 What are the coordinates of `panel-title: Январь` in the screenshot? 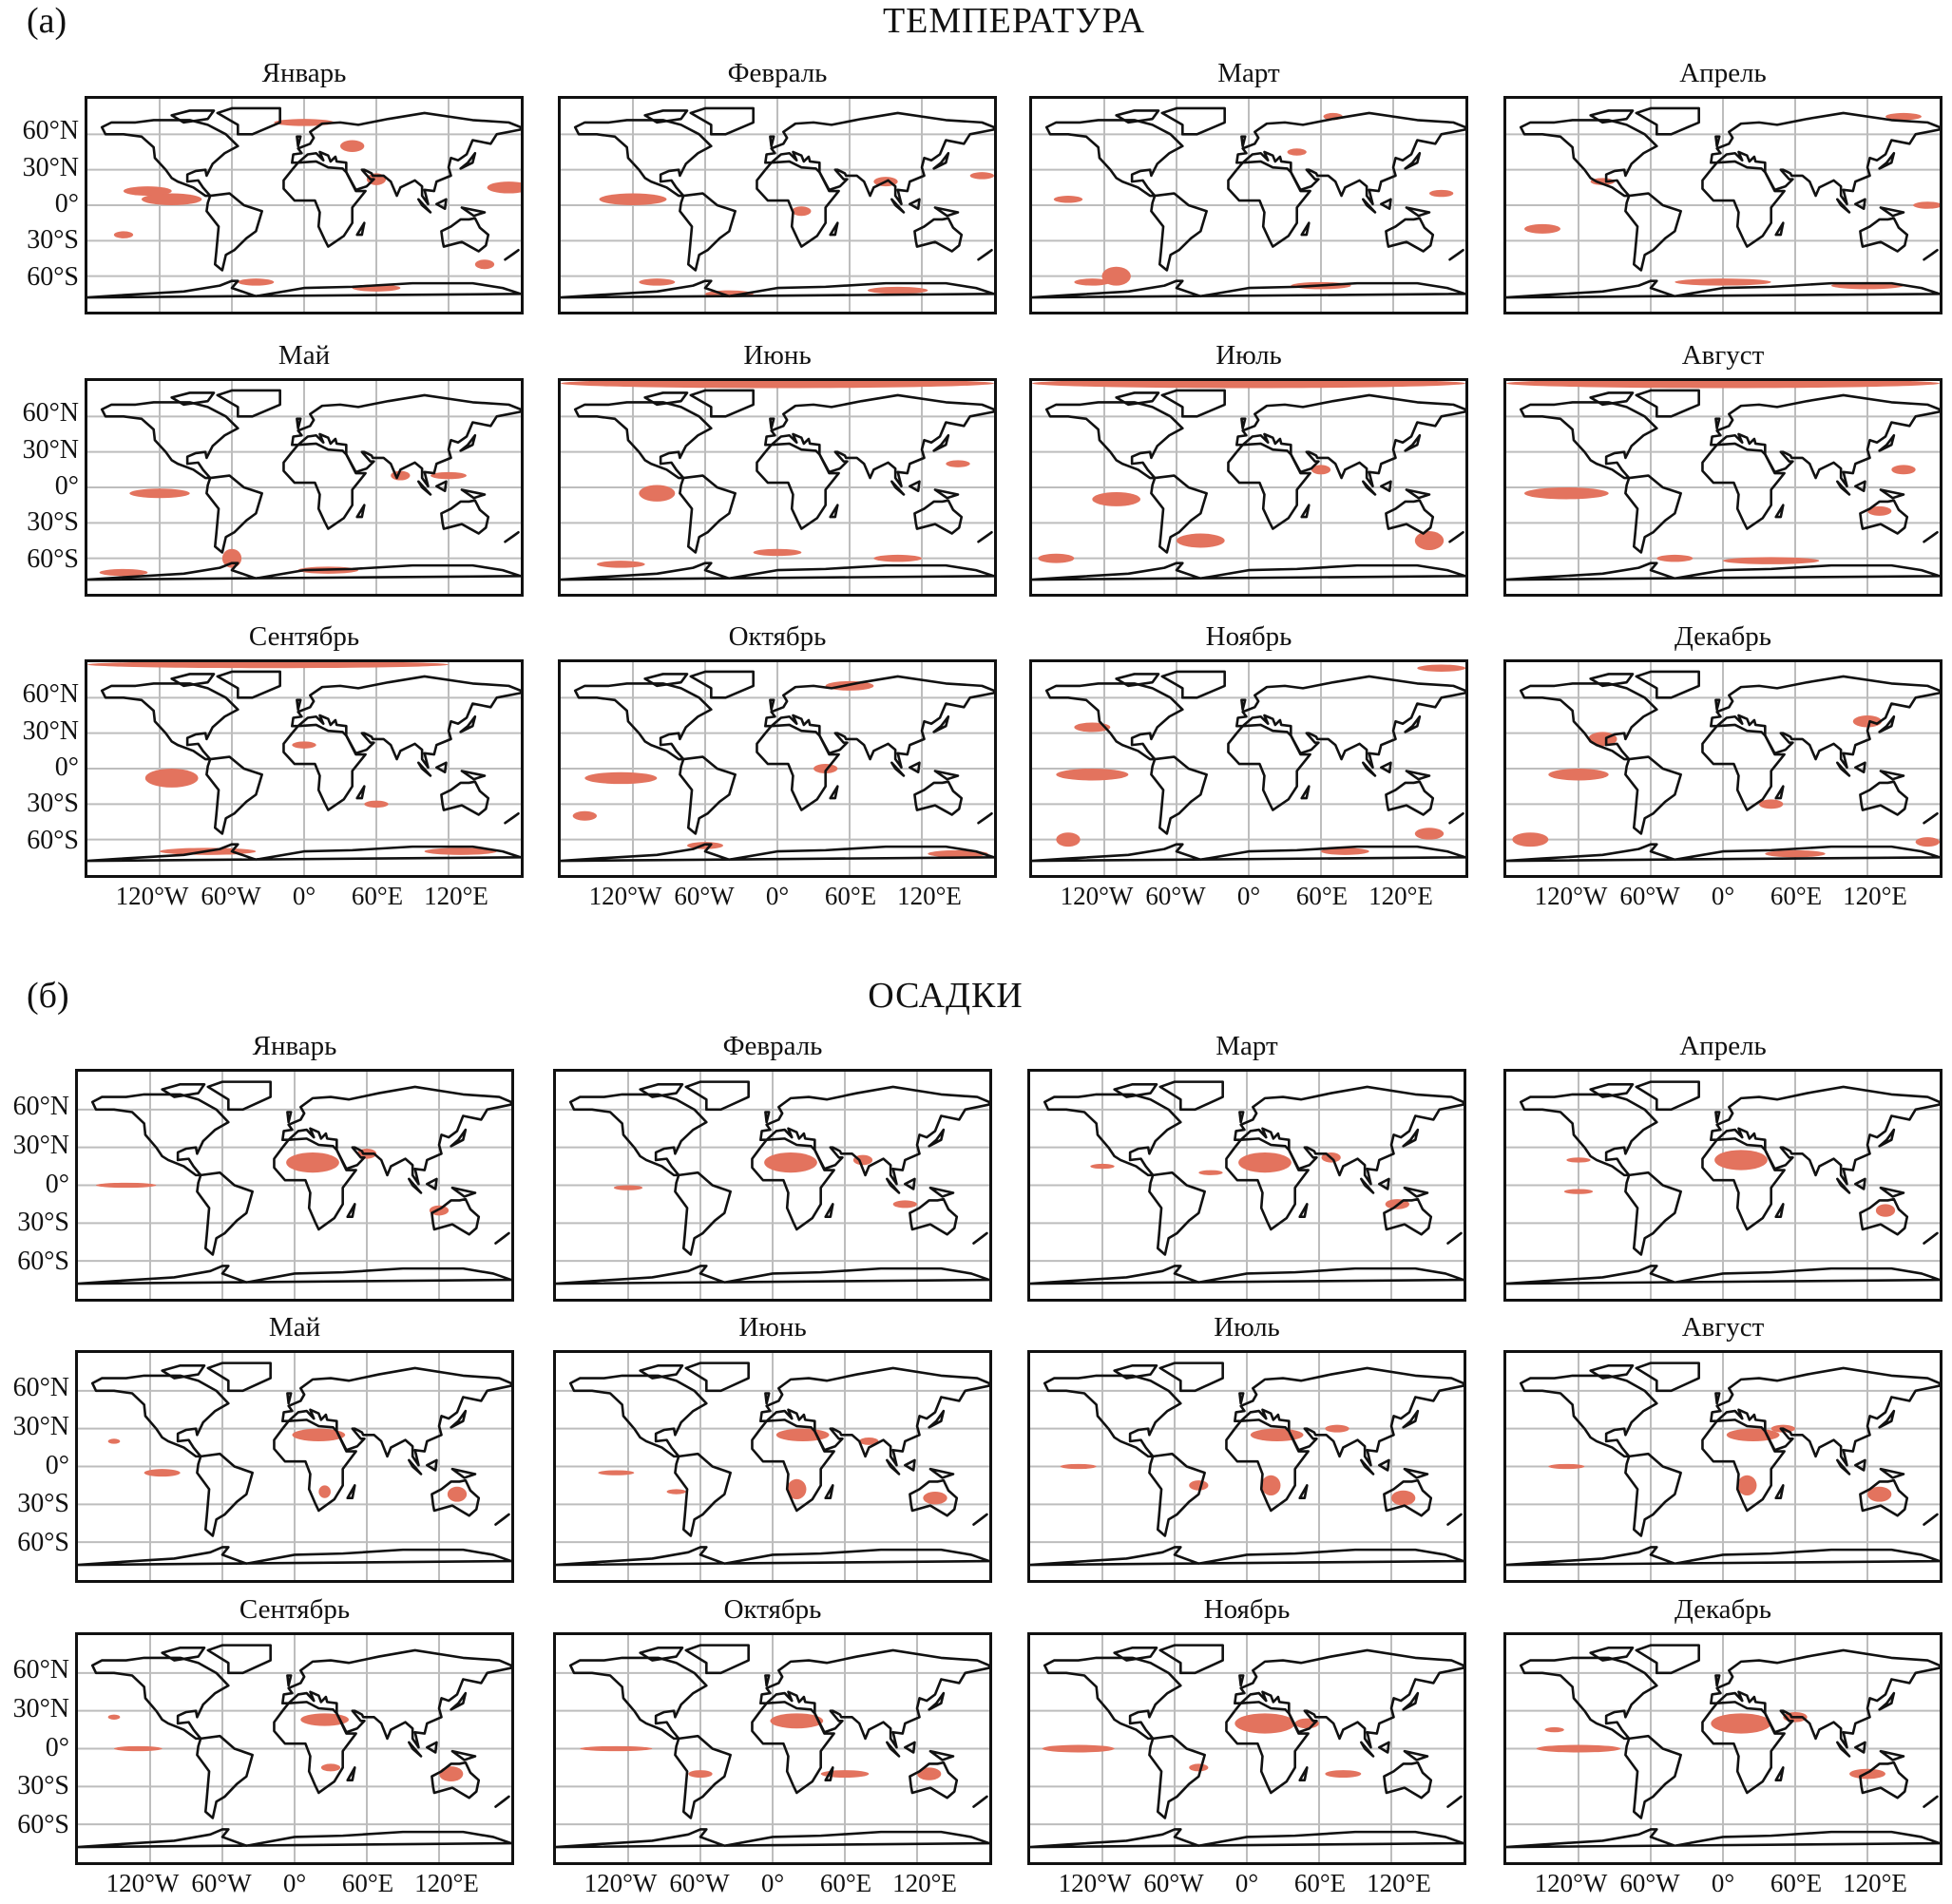 It's located at (304, 73).